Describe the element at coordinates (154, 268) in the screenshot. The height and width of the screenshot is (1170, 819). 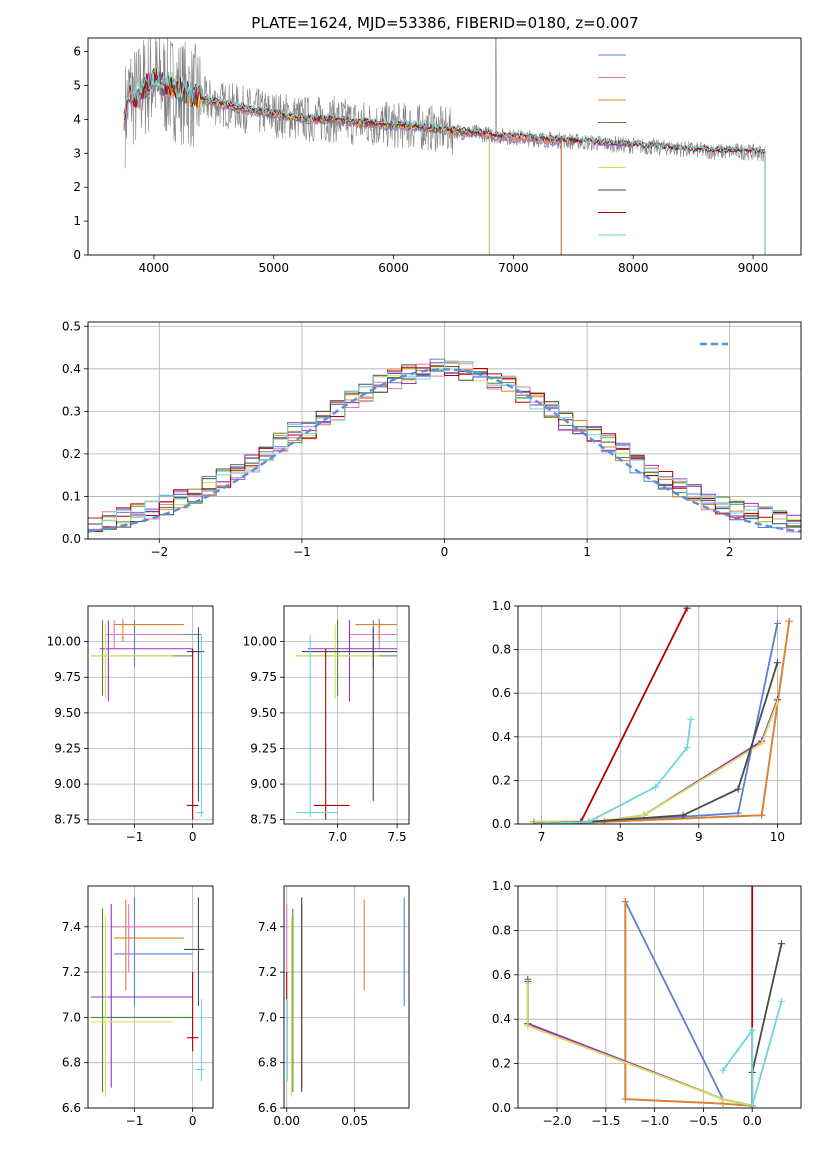
I see `x-tick-label: 4000` at that location.